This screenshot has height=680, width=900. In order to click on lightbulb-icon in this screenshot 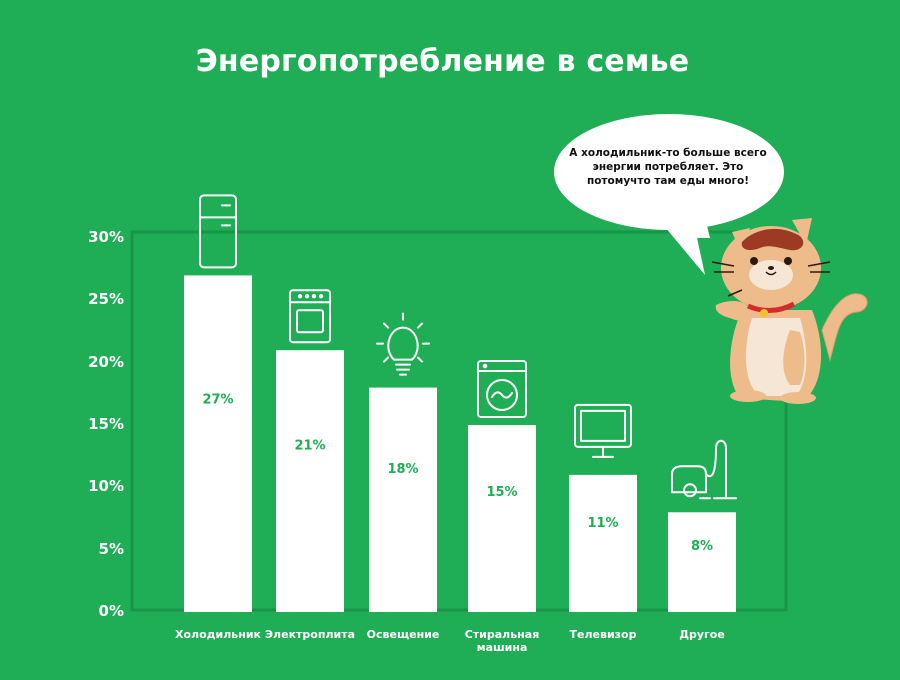, I will do `click(403, 344)`.